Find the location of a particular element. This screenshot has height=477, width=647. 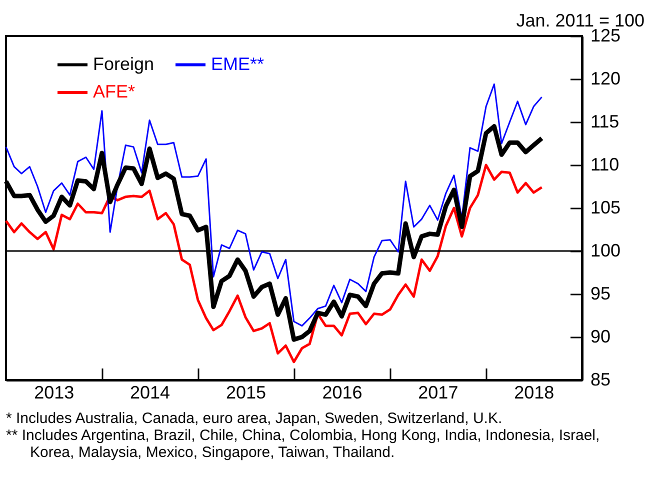

y-tick-label: 85 is located at coordinates (600, 380).